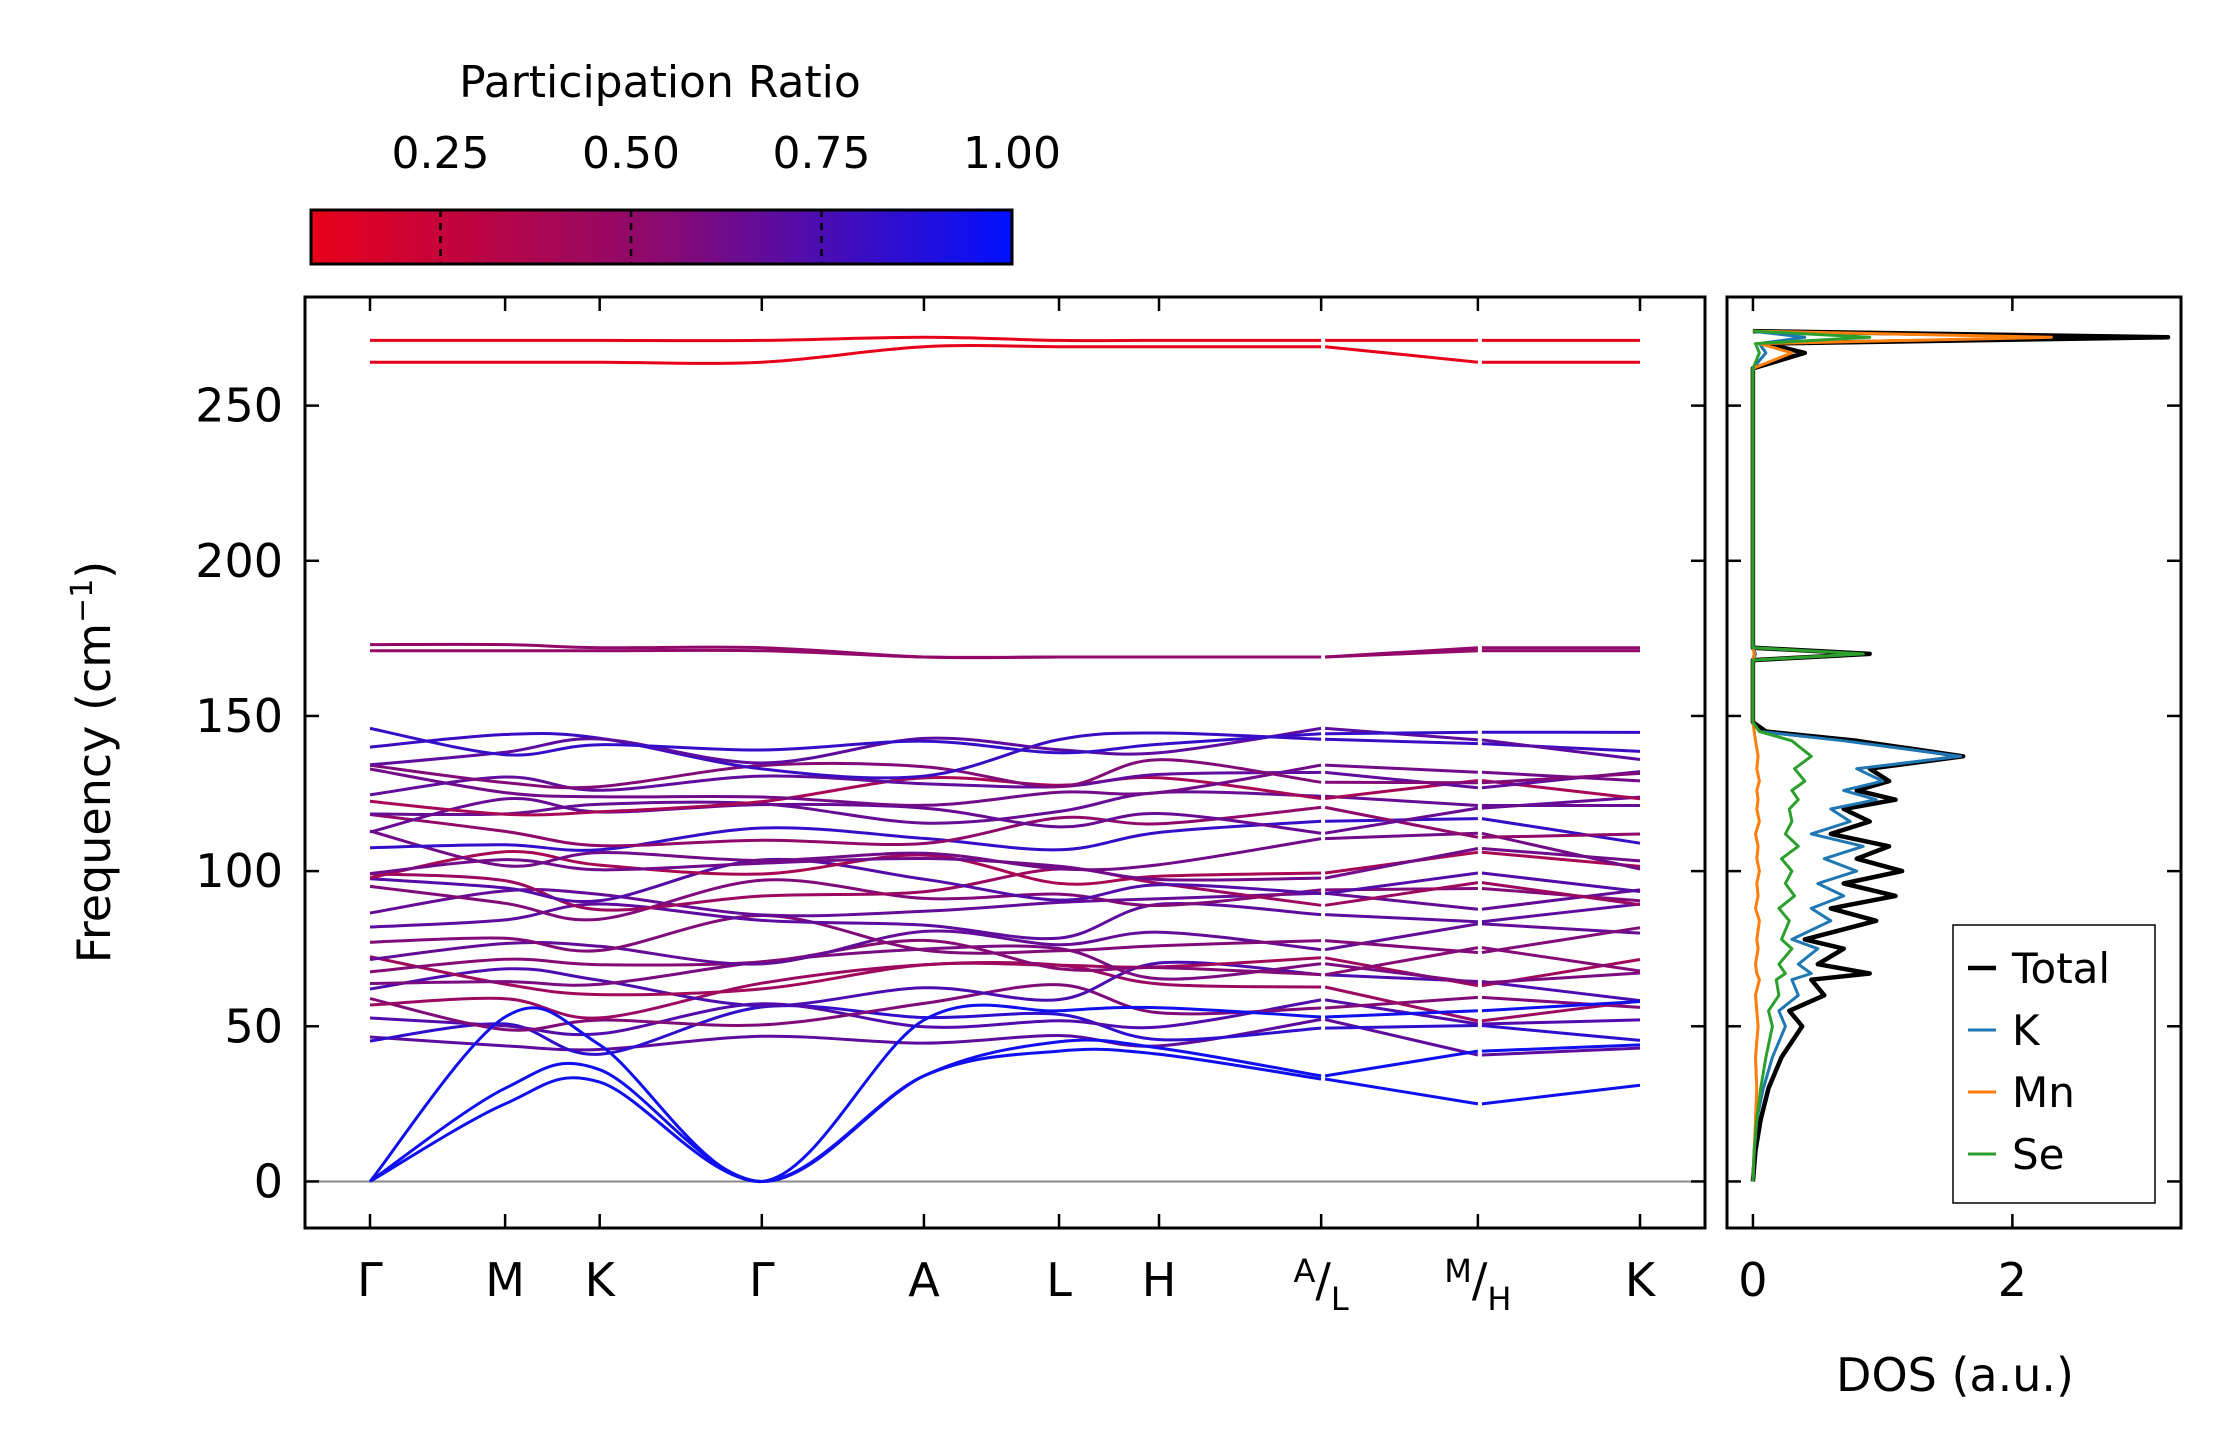  Describe the element at coordinates (441, 153) in the screenshot. I see `colorbar-tick-label: 0.25` at that location.